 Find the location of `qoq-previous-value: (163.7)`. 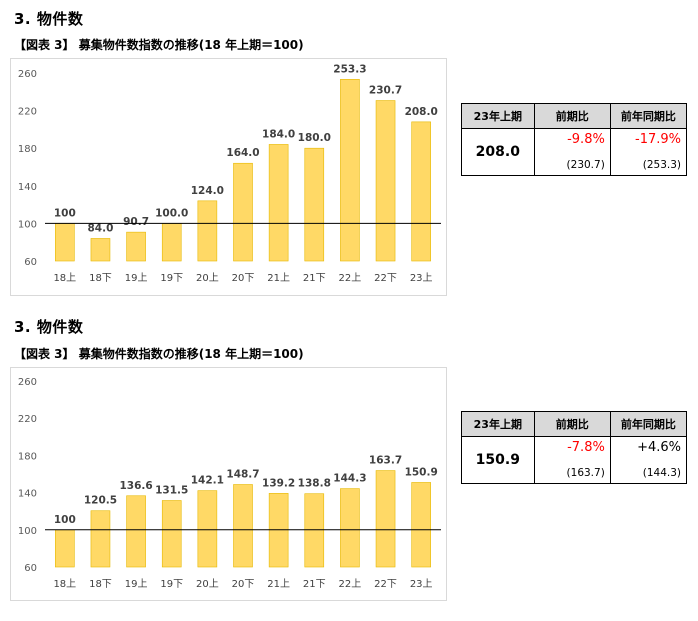

qoq-previous-value: (163.7) is located at coordinates (585, 473).